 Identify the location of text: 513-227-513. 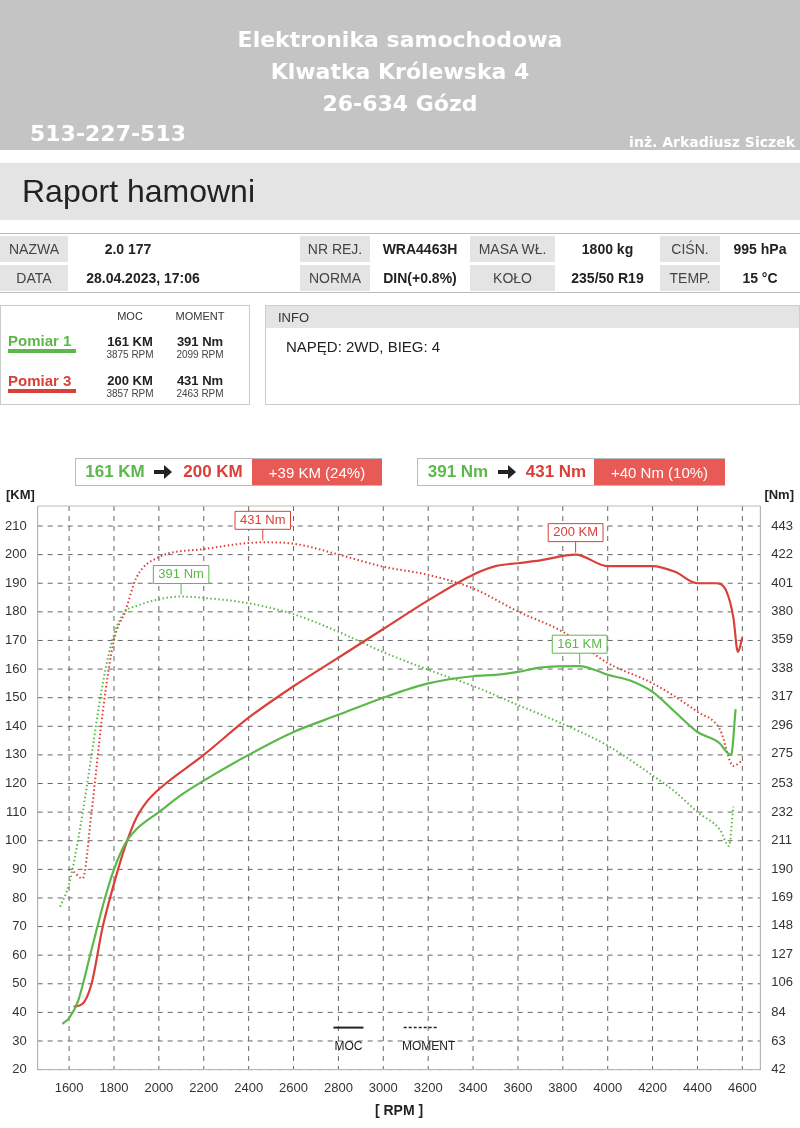
(109, 133).